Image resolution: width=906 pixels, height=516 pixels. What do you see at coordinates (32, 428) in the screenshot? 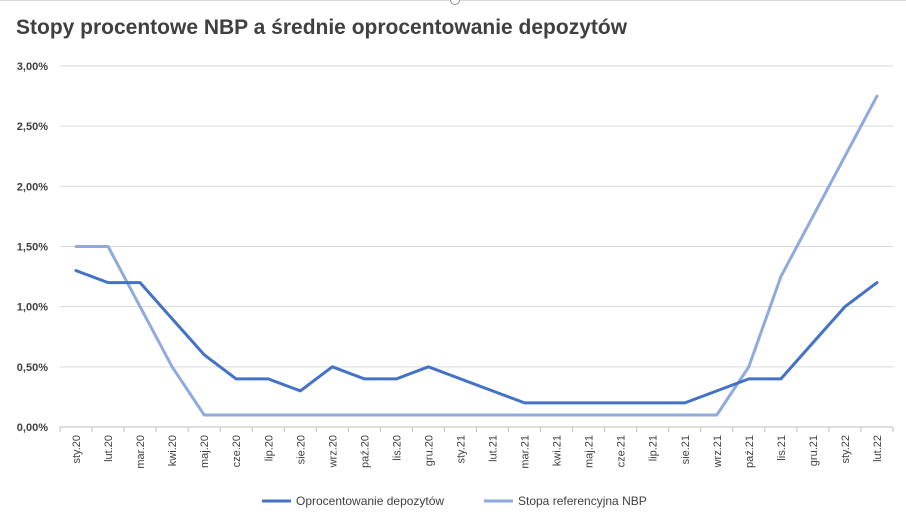
I see `y-tick-label: 0,00%` at bounding box center [32, 428].